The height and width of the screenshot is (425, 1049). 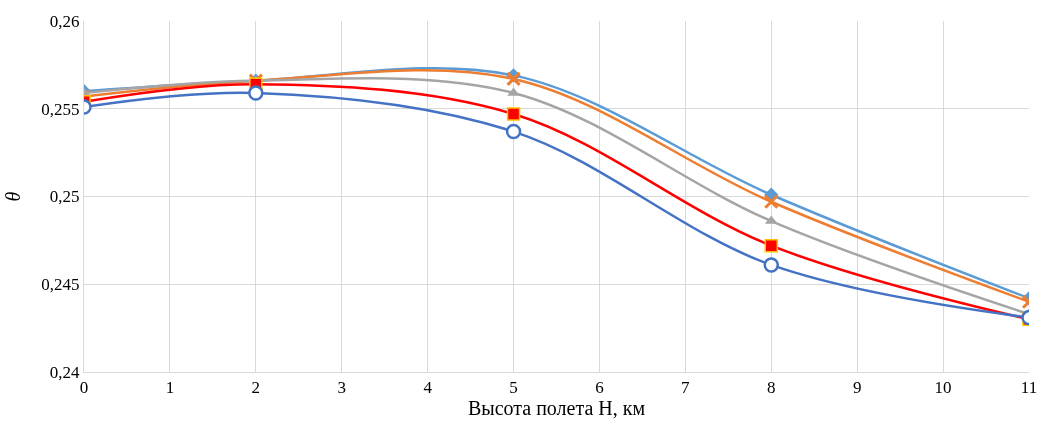 What do you see at coordinates (599, 388) in the screenshot?
I see `x-tick-label: 6` at bounding box center [599, 388].